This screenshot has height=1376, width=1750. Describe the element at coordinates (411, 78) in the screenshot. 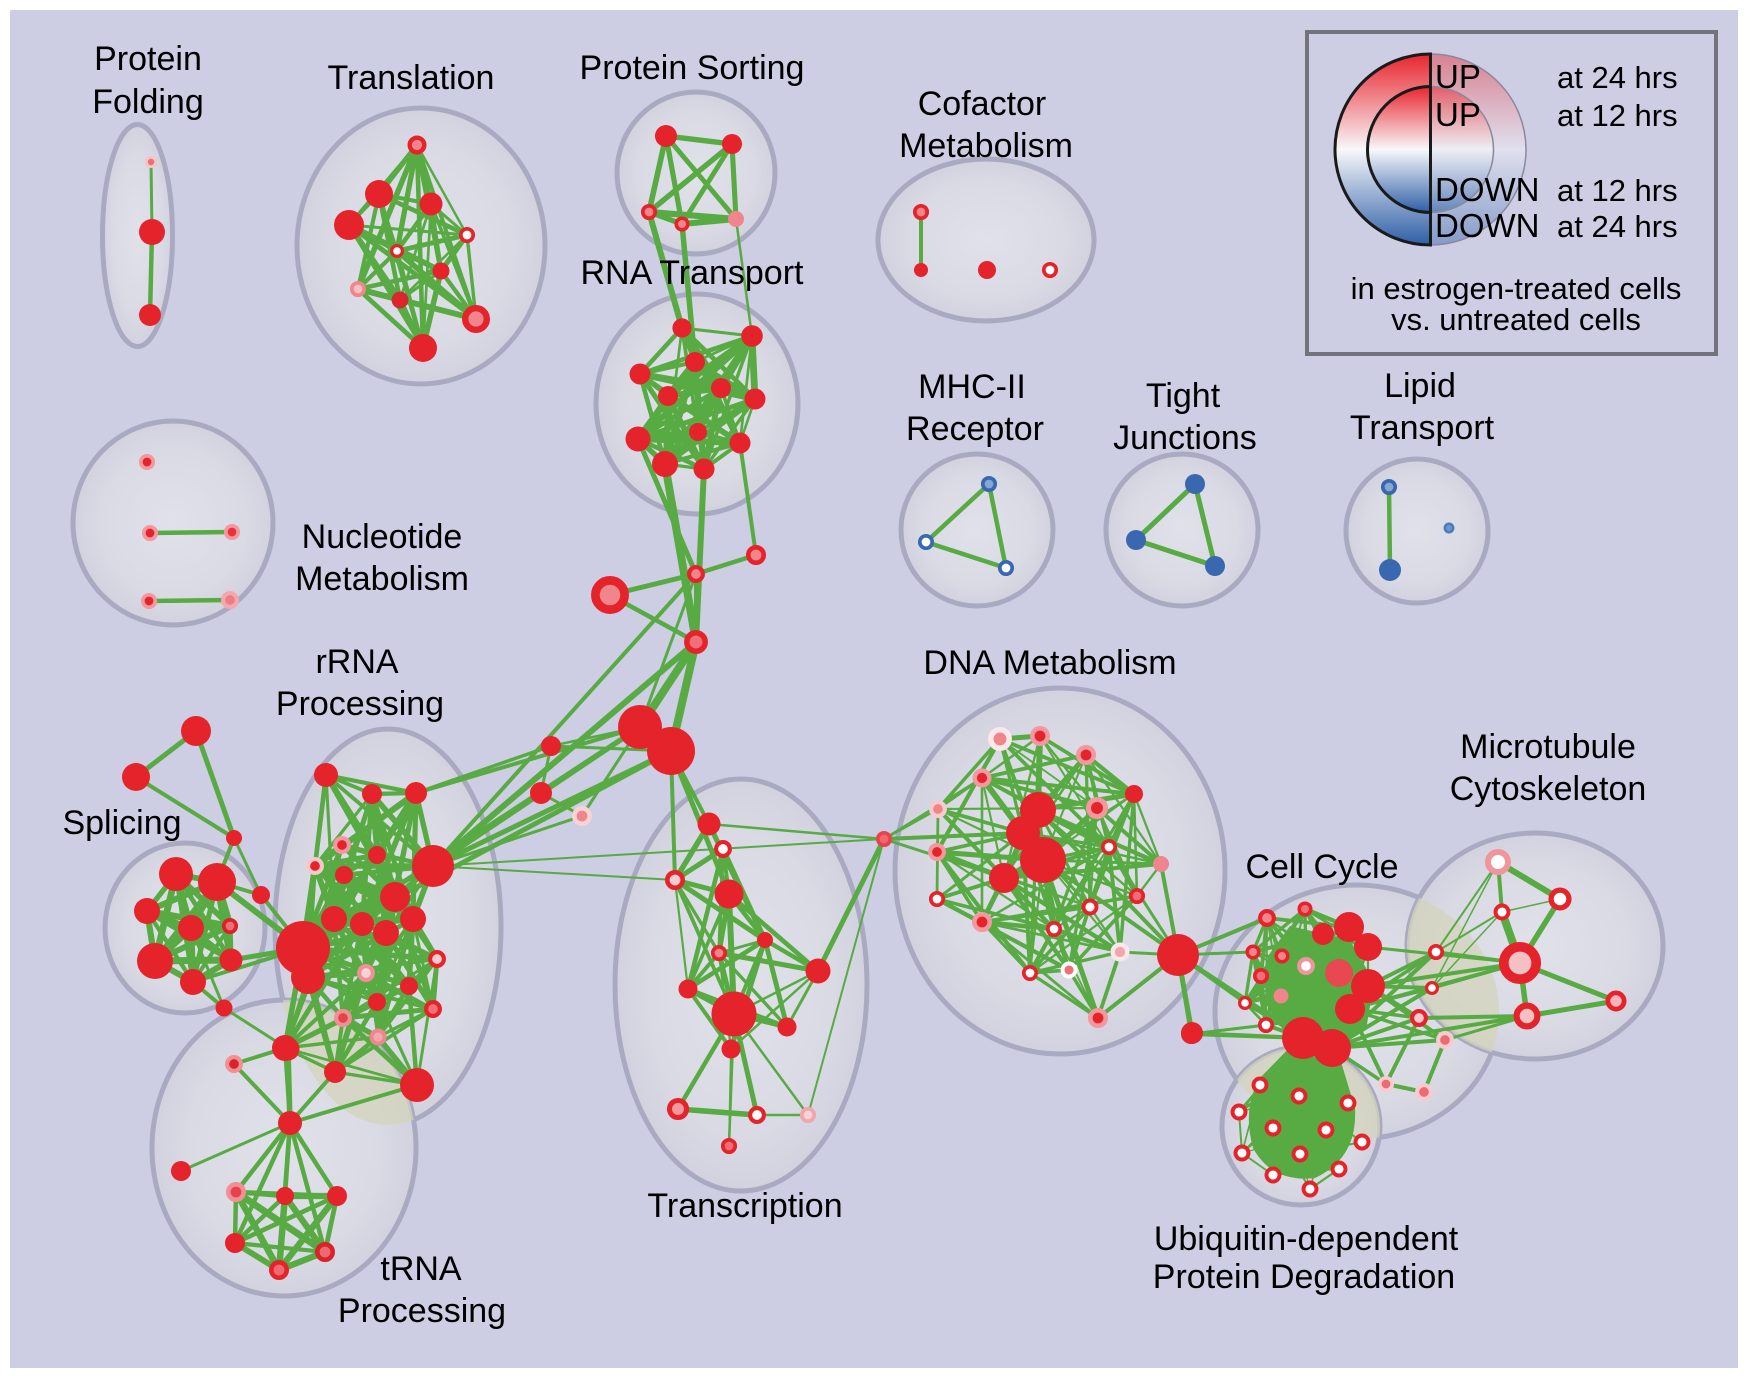

I see `svg-text: Translation` at that location.